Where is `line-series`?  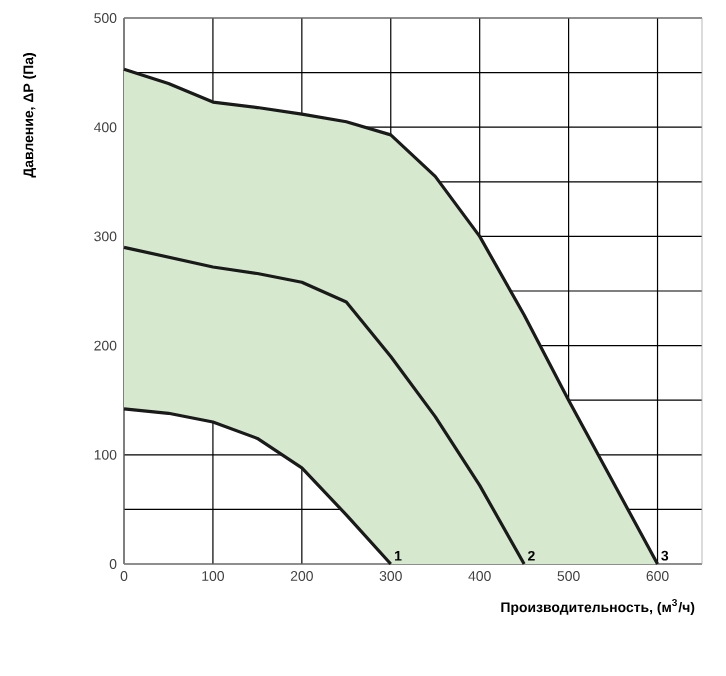 line-series is located at coordinates (257, 486).